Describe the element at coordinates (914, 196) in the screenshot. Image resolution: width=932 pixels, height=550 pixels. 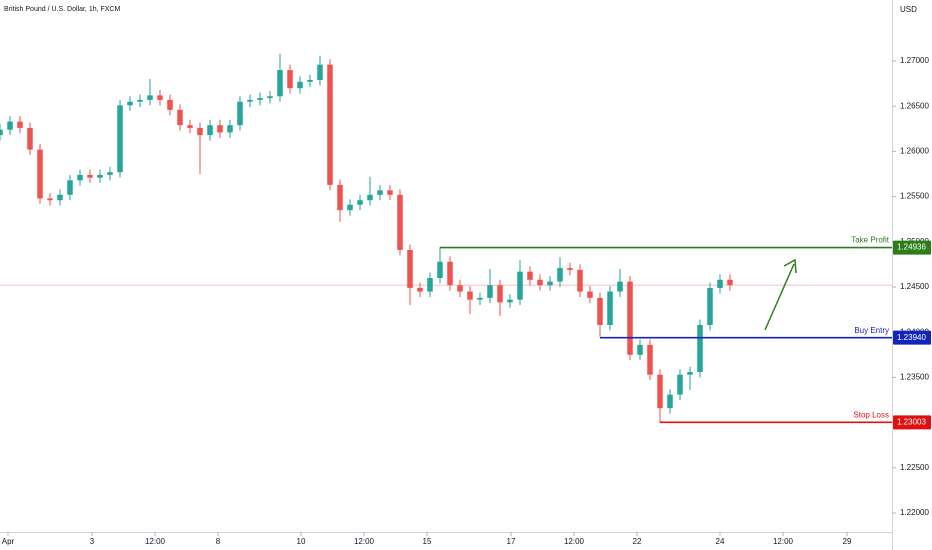
I see `y-tick-label: 1.25500` at that location.